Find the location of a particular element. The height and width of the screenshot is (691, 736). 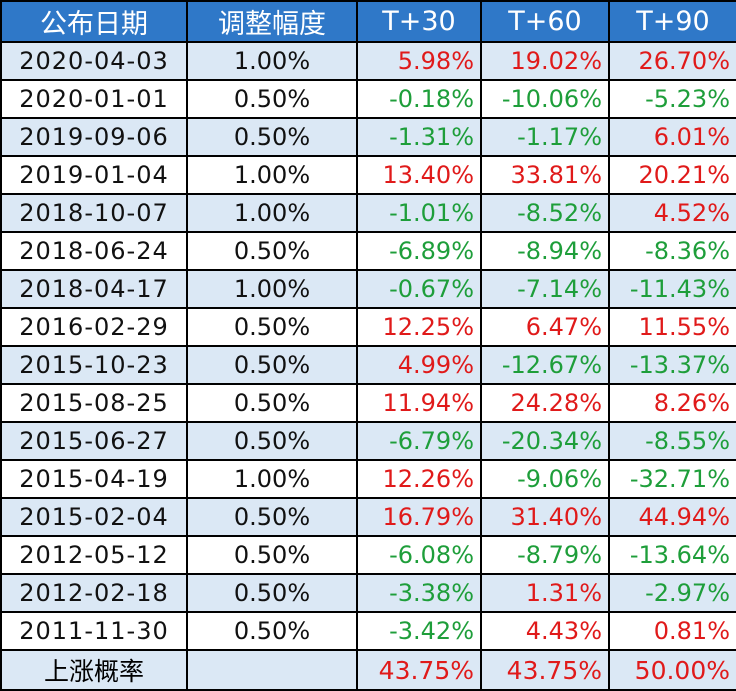

t90-cell: 44.94% is located at coordinates (672, 517).